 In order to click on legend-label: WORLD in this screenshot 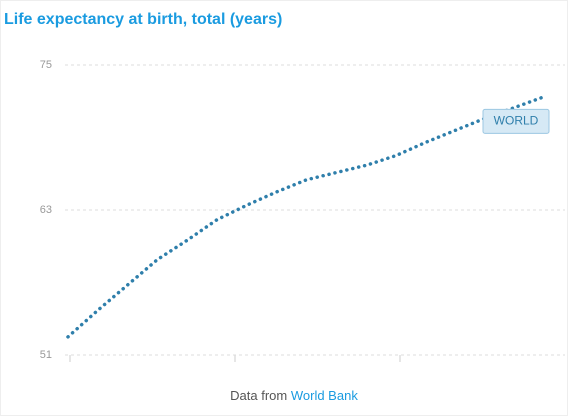, I will do `click(516, 121)`.